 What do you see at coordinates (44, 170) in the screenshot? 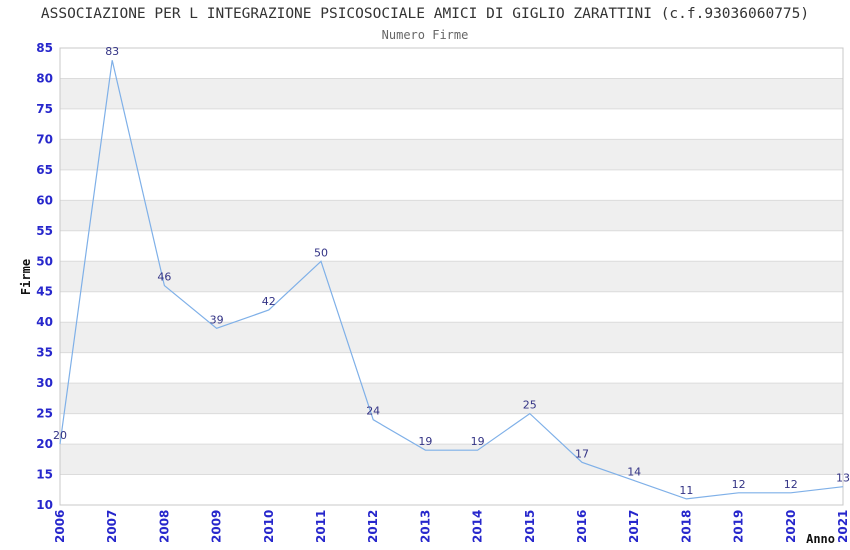
I see `y-tick-label: 65` at bounding box center [44, 170].